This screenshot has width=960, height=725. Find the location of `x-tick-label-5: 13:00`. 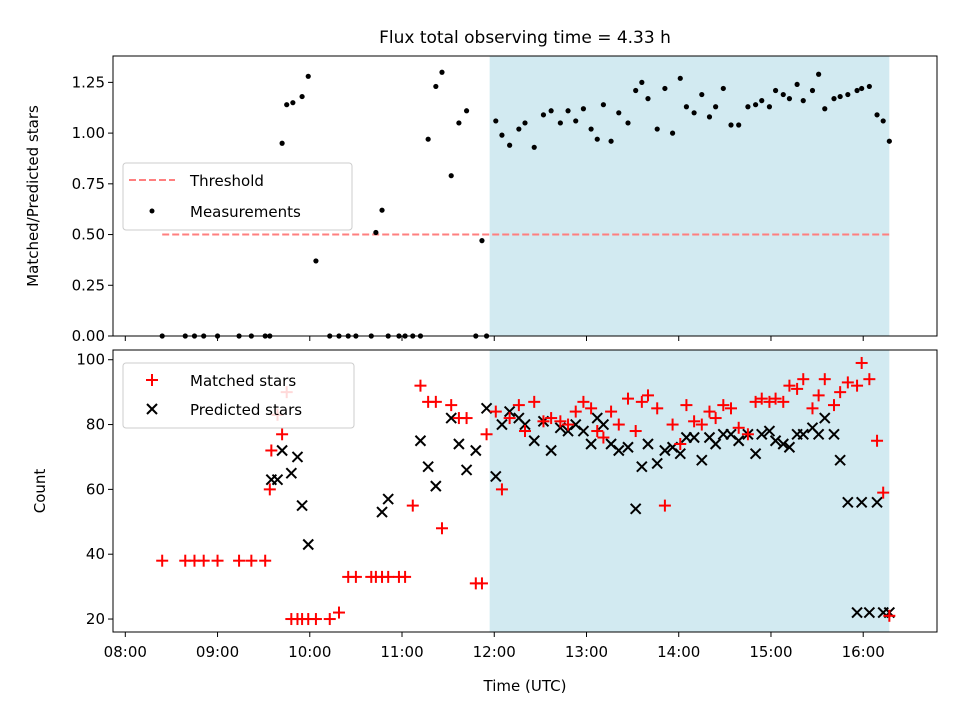

x-tick-label-5: 13:00 is located at coordinates (586, 652).